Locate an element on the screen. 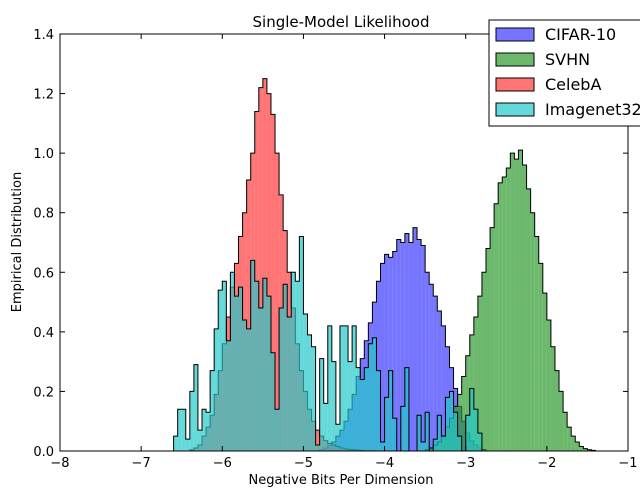 This screenshot has width=640, height=491. legend-label: Imagenet32 is located at coordinates (592, 109).